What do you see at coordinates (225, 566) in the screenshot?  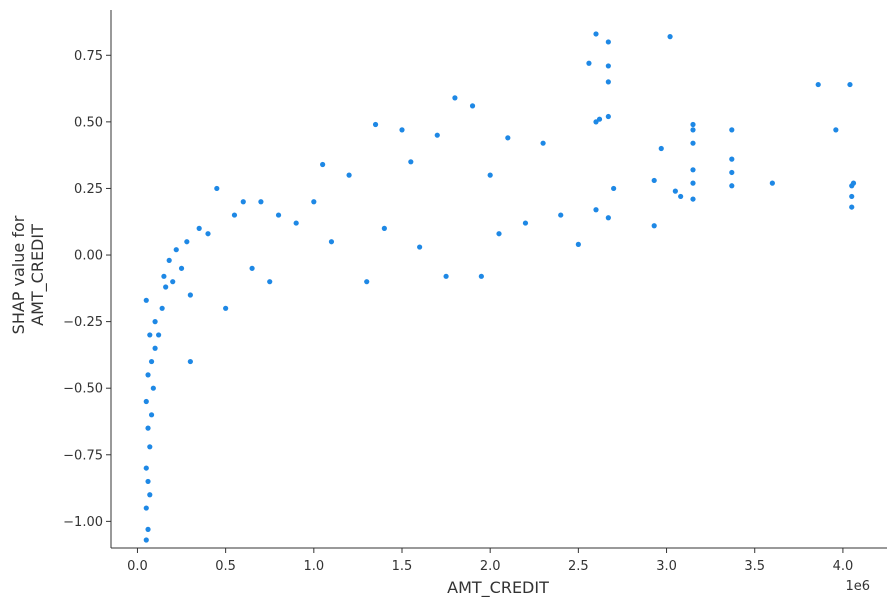 I see `x-tick-label: 0.5` at bounding box center [225, 566].